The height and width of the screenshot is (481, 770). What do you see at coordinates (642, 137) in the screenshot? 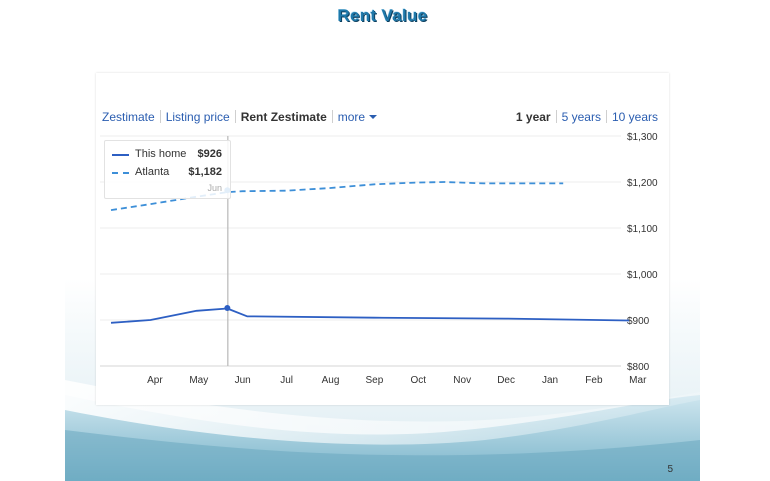
I see `y-tick-label: $1,300` at bounding box center [642, 137].